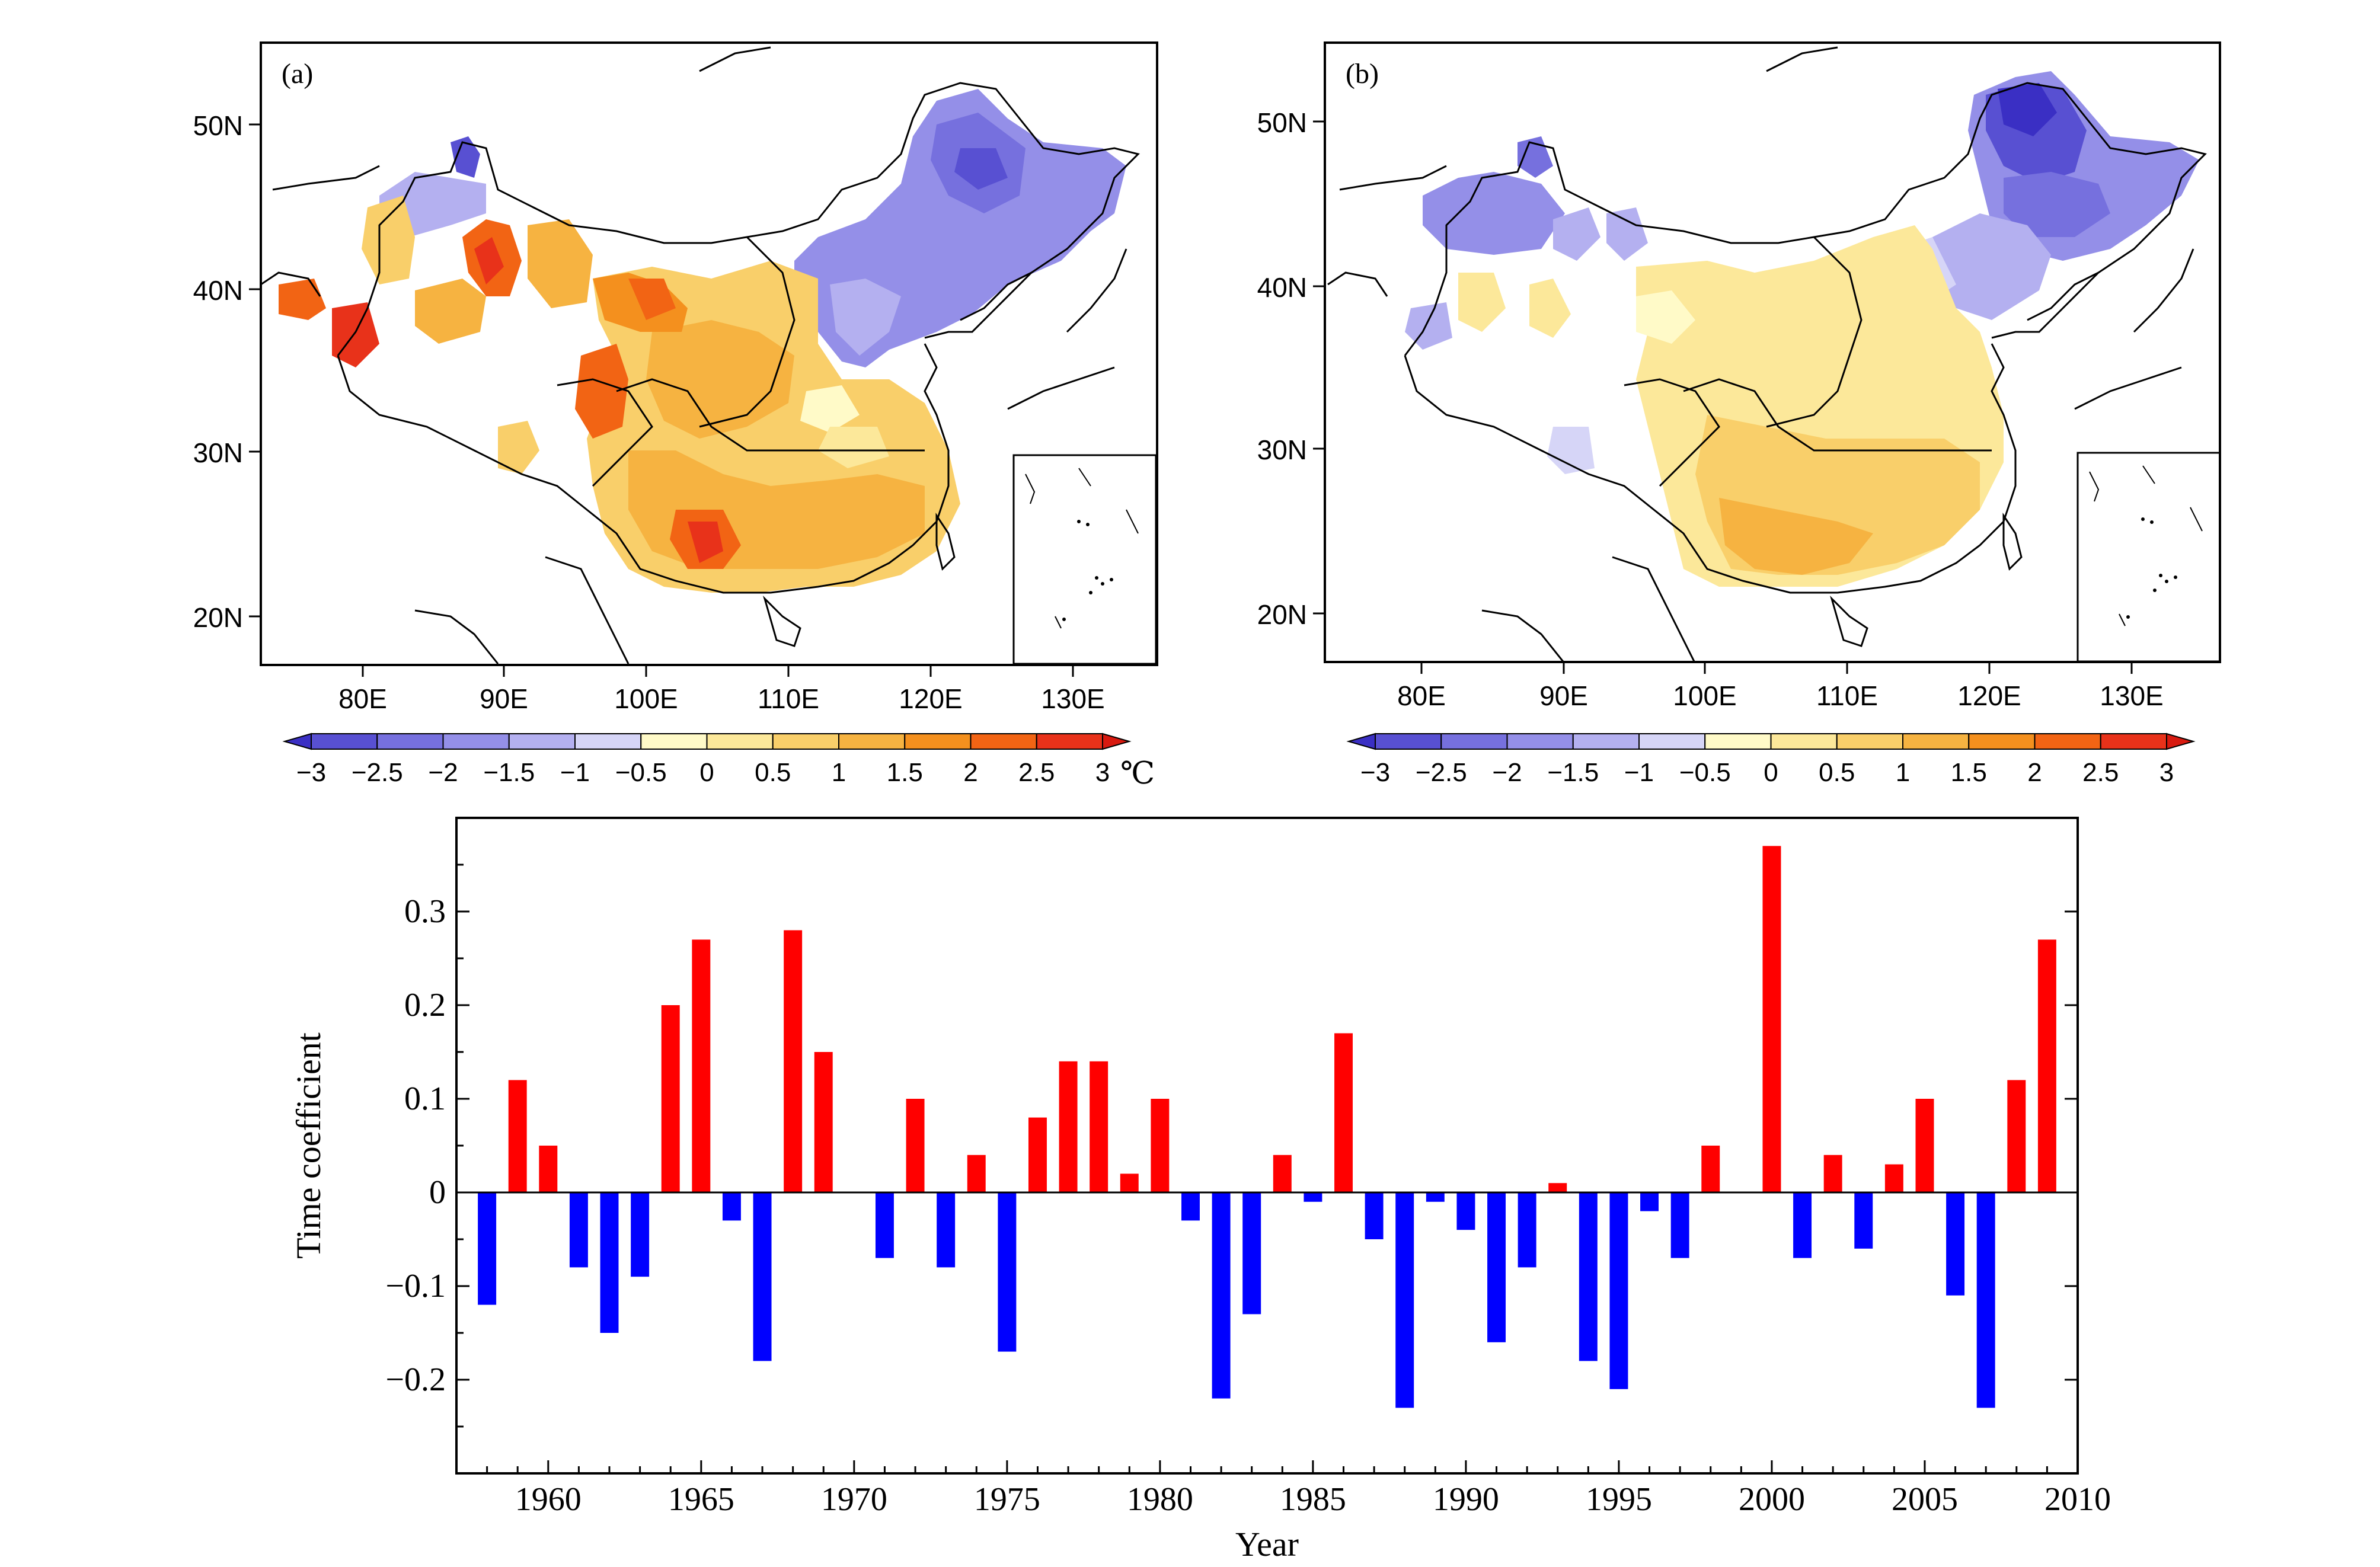  Describe the element at coordinates (854, 1499) in the screenshot. I see `x-tick-label: 1970` at that location.